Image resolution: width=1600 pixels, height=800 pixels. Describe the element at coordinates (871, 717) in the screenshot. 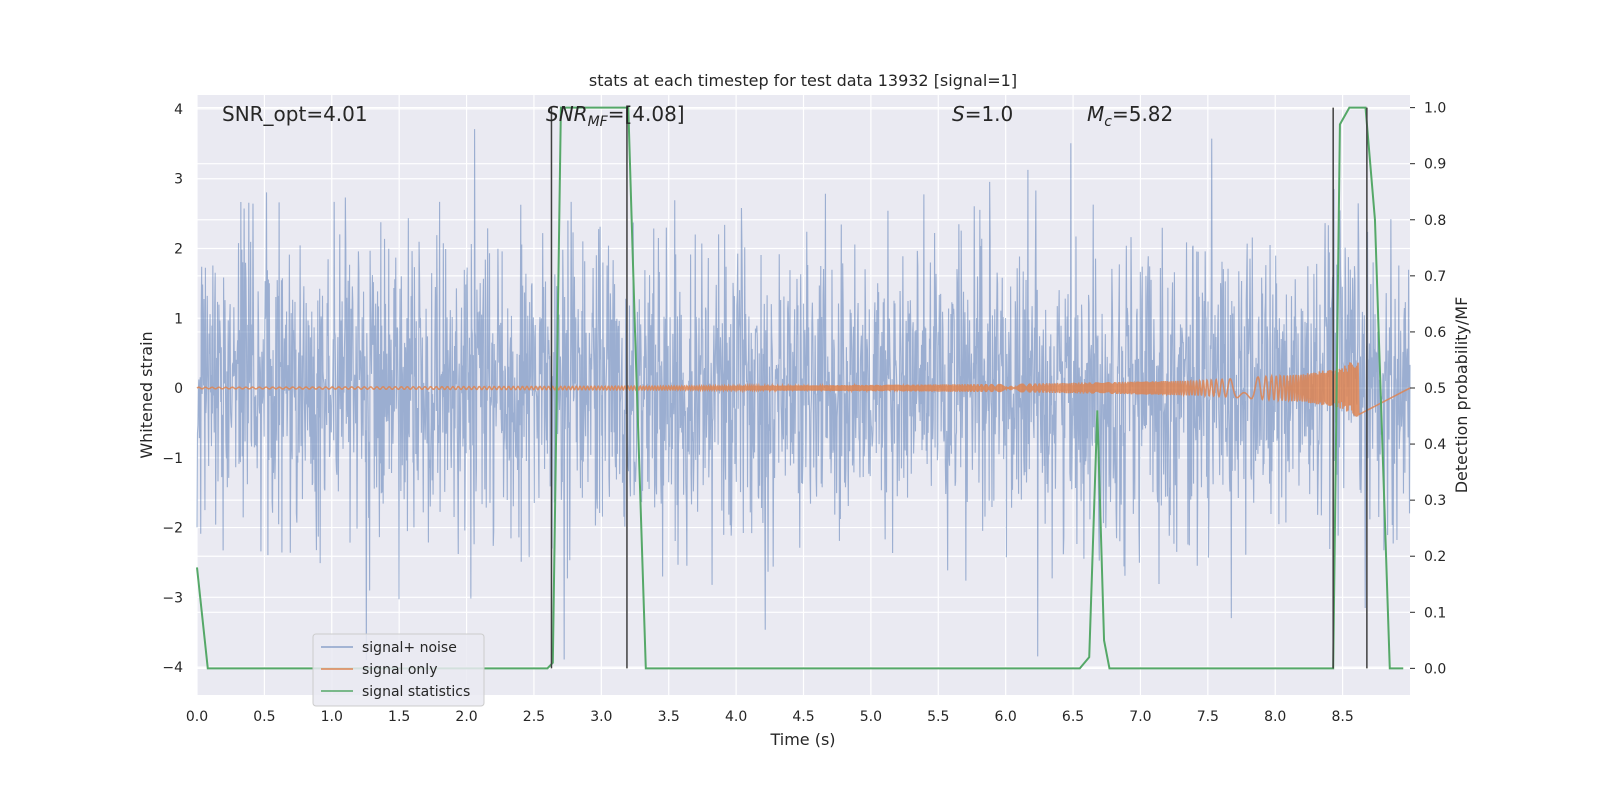

I see `x-tick-label: 5.0` at that location.